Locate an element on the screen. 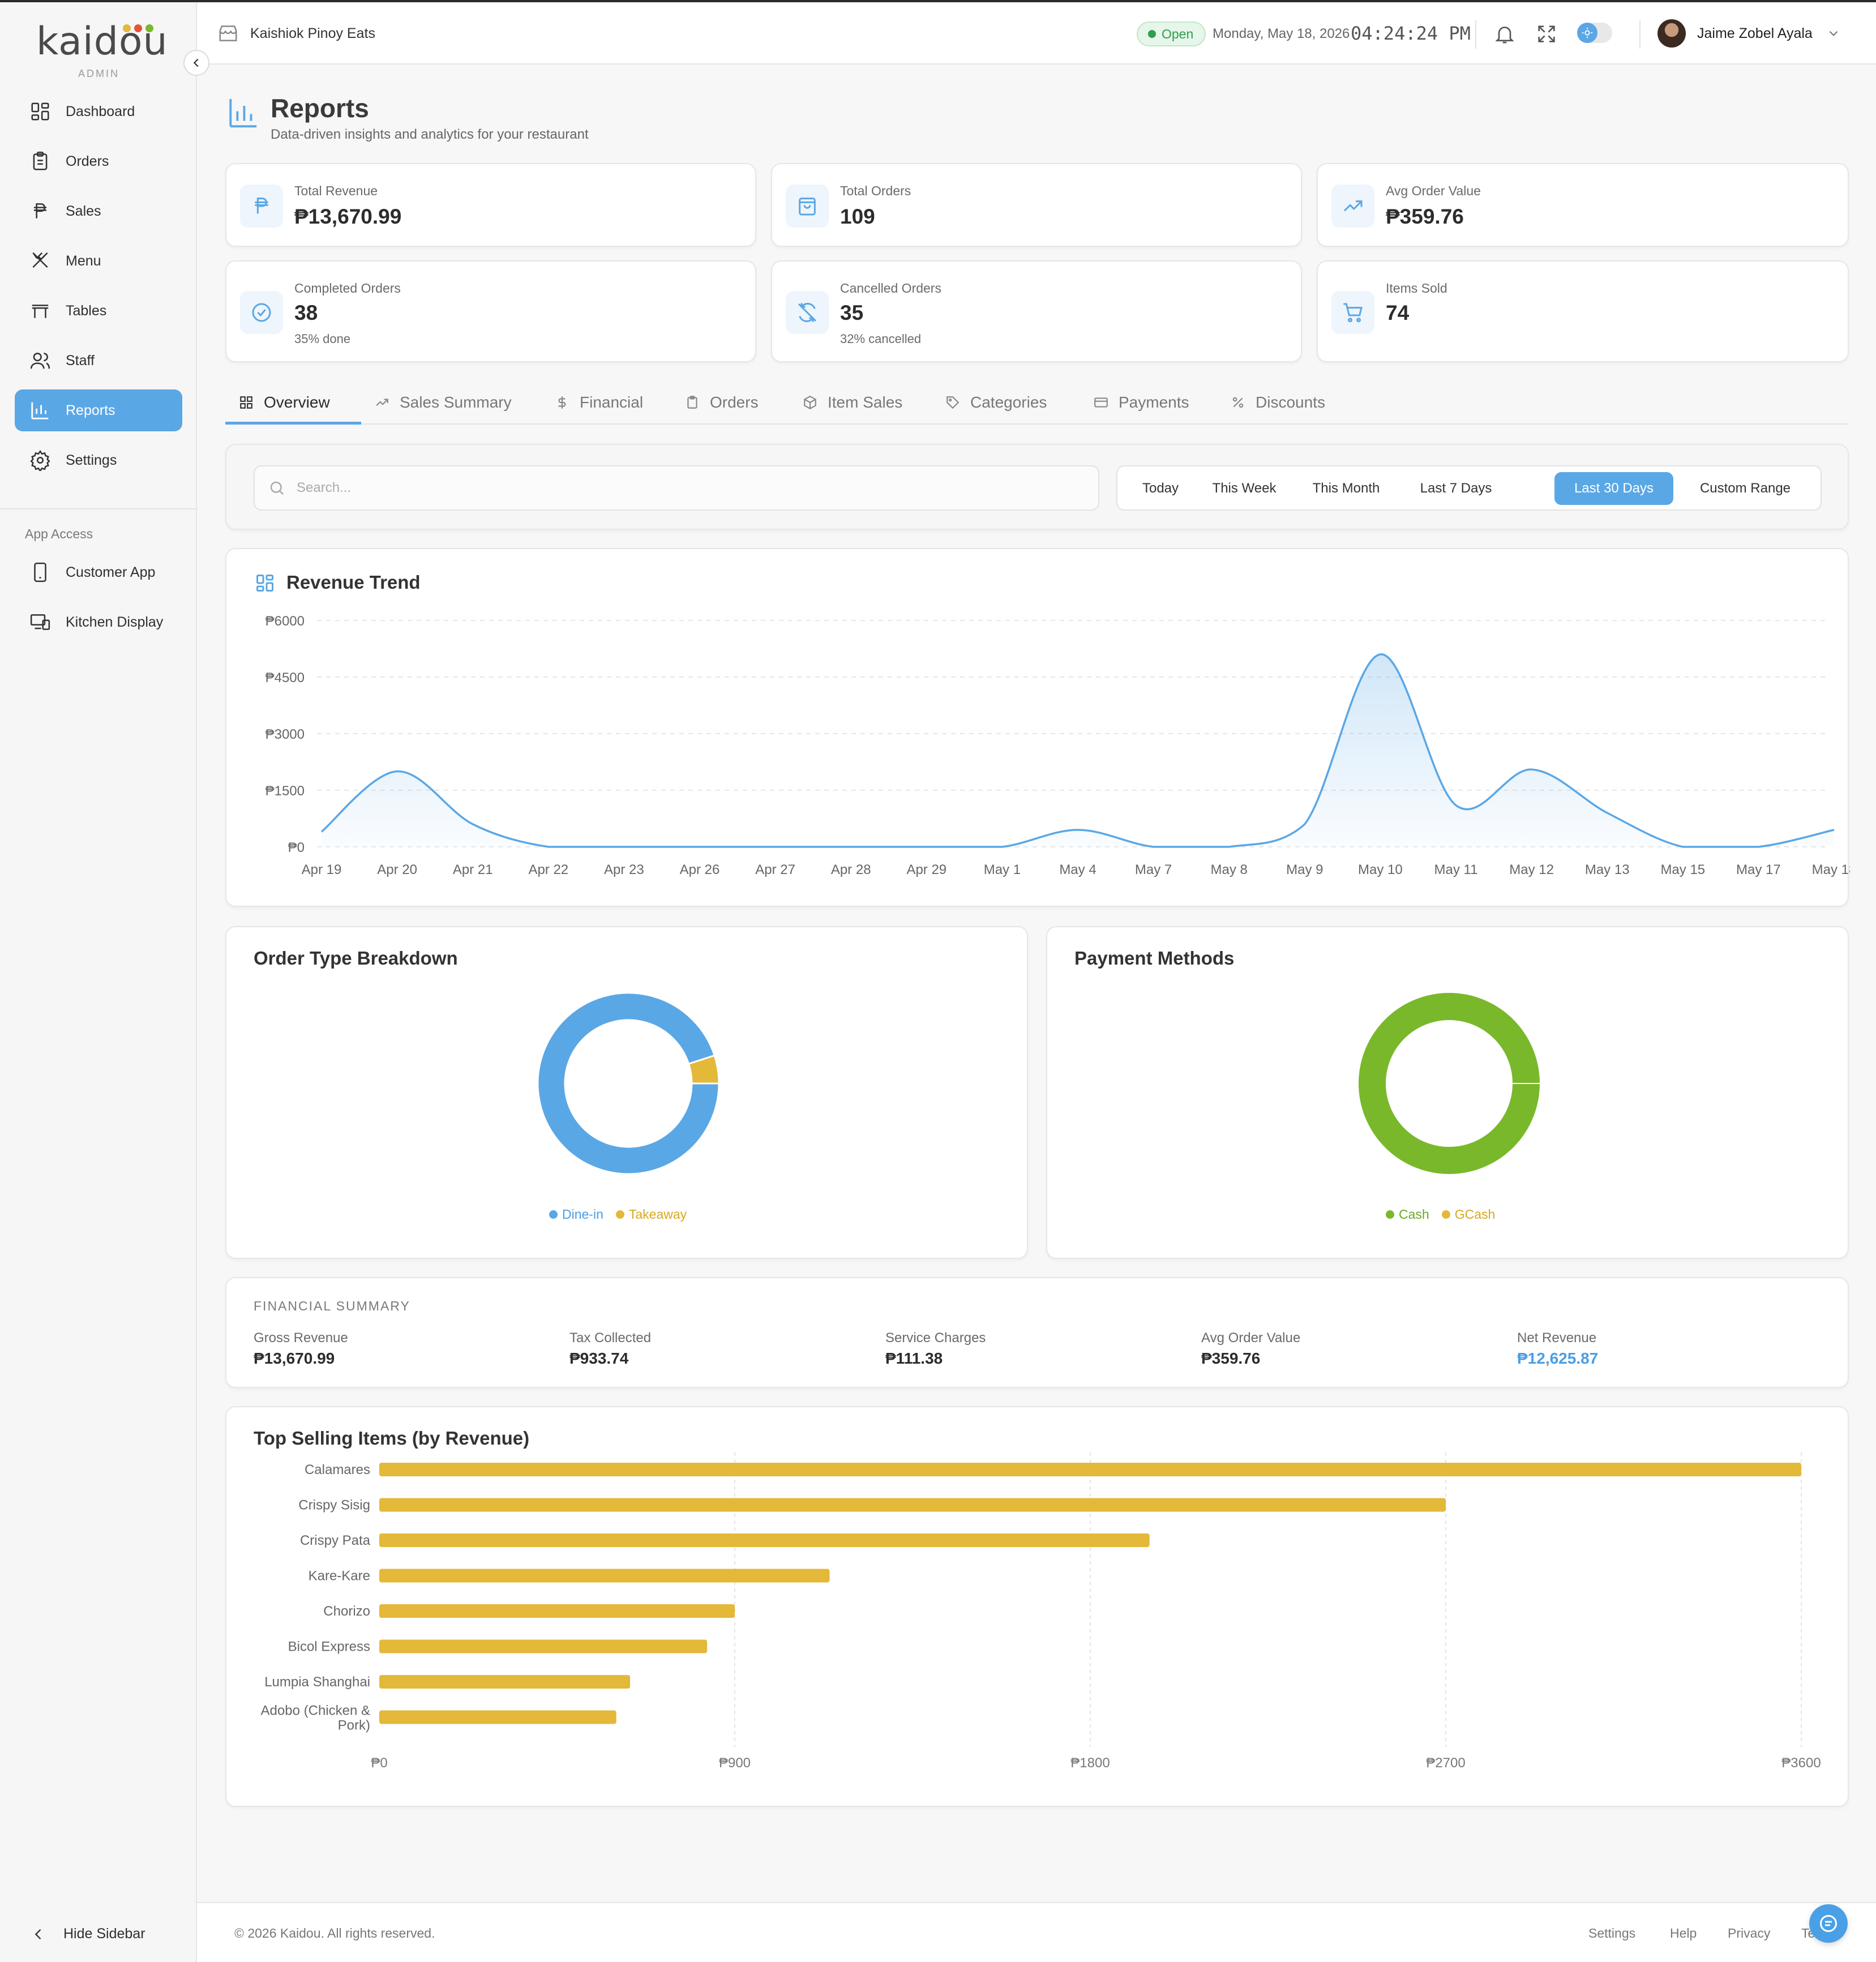 This screenshot has width=1876, height=1962. avatar is located at coordinates (1671, 33).